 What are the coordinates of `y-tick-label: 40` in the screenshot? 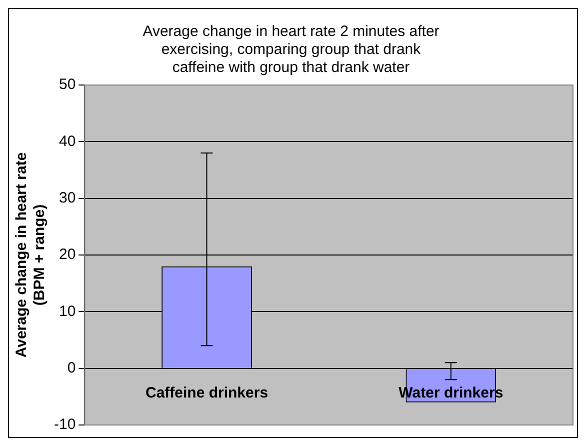 It's located at (67, 141).